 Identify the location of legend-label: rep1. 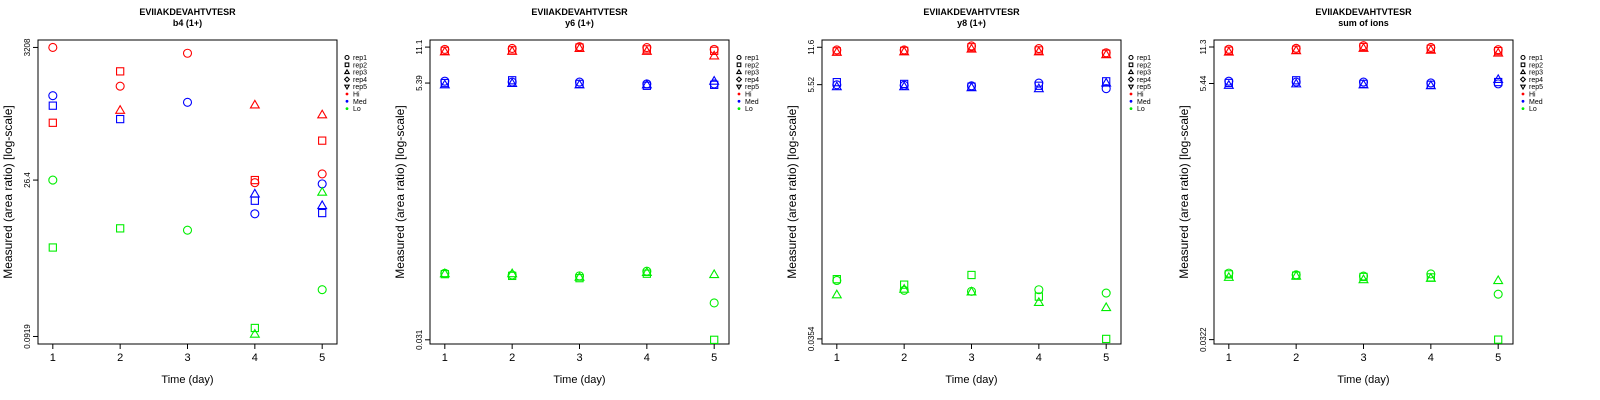
(752, 58).